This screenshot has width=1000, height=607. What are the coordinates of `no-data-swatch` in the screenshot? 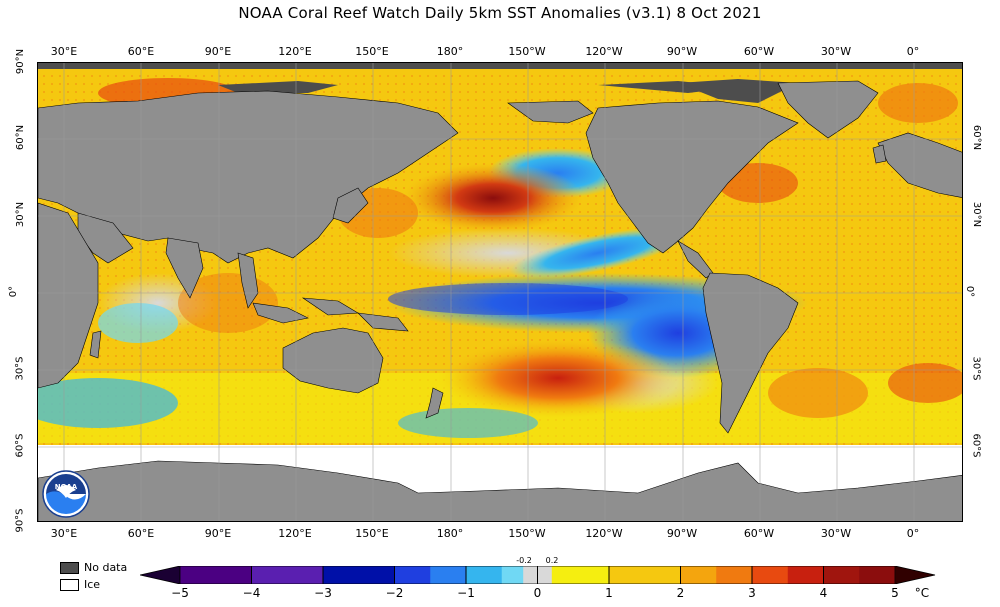 It's located at (69, 568).